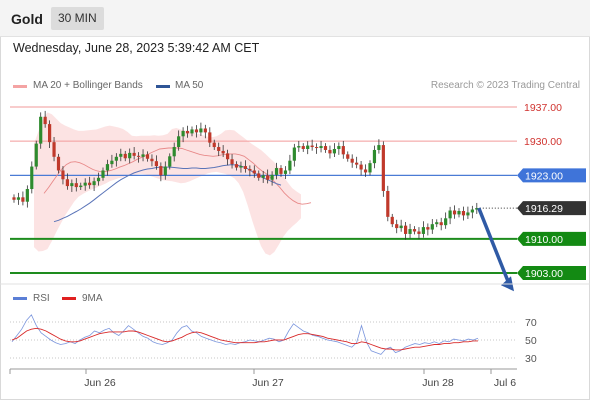  I want to click on ma20-line, so click(177, 176).